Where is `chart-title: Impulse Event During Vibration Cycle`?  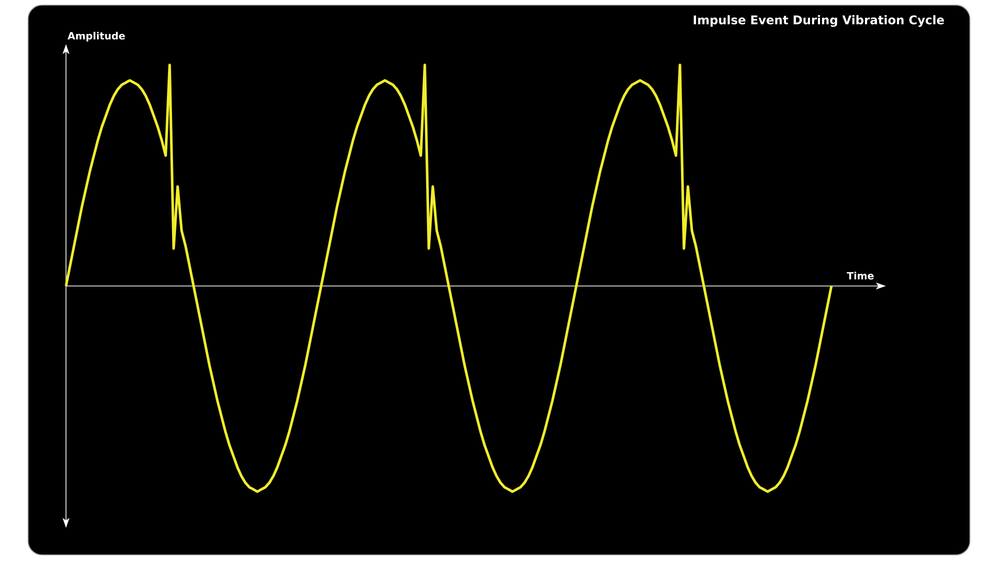
chart-title: Impulse Event During Vibration Cycle is located at coordinates (819, 21).